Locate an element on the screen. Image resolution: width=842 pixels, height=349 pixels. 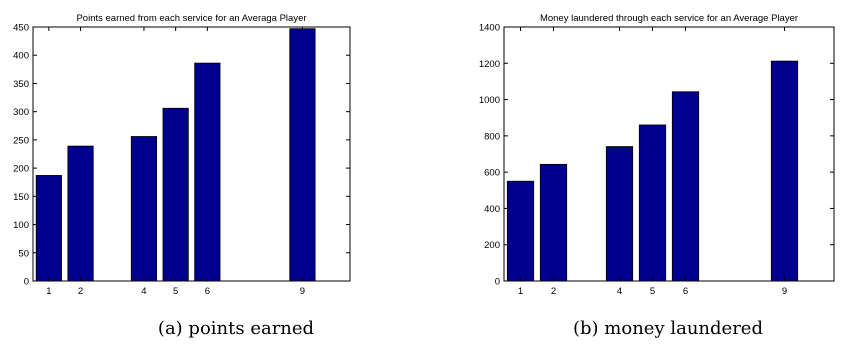
y-tick-label: 1200 is located at coordinates (489, 64).